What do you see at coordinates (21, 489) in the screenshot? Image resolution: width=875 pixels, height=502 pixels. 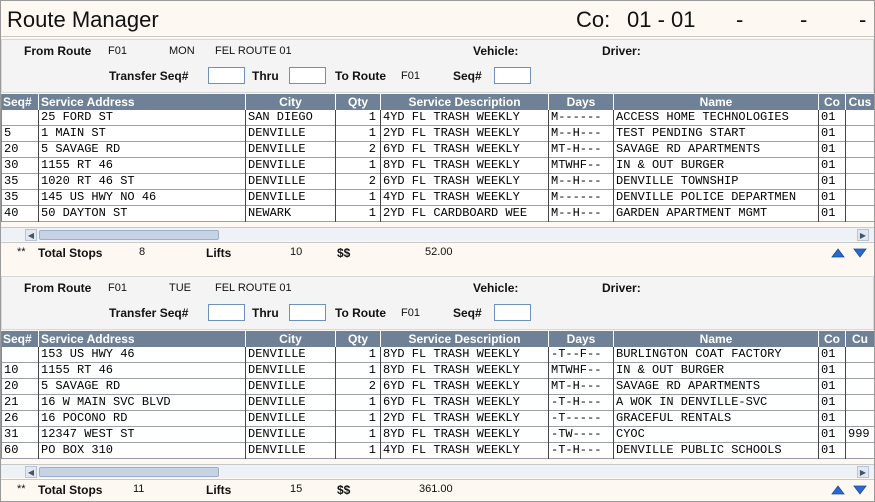 I see `totals-marker: **` at bounding box center [21, 489].